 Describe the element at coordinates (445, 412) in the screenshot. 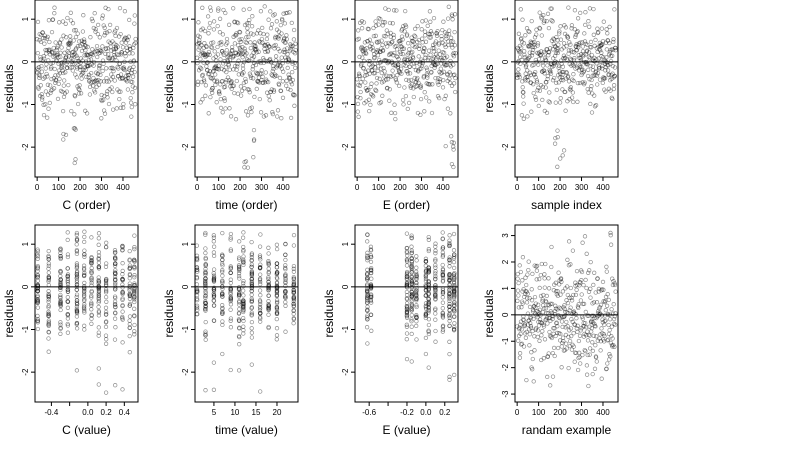

I see `x-tick-label: 0.2` at that location.